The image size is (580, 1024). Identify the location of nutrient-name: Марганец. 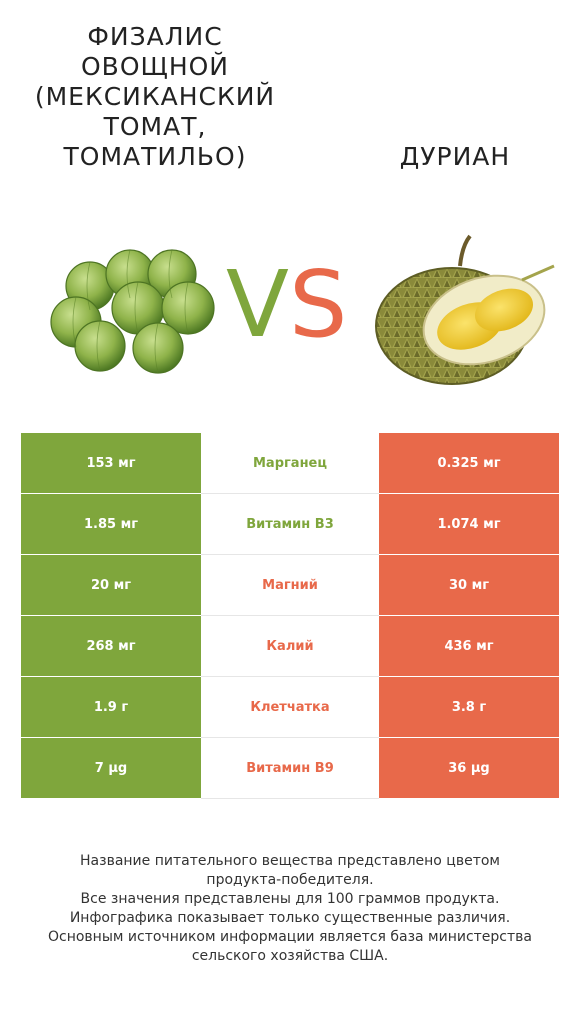
(290, 463).